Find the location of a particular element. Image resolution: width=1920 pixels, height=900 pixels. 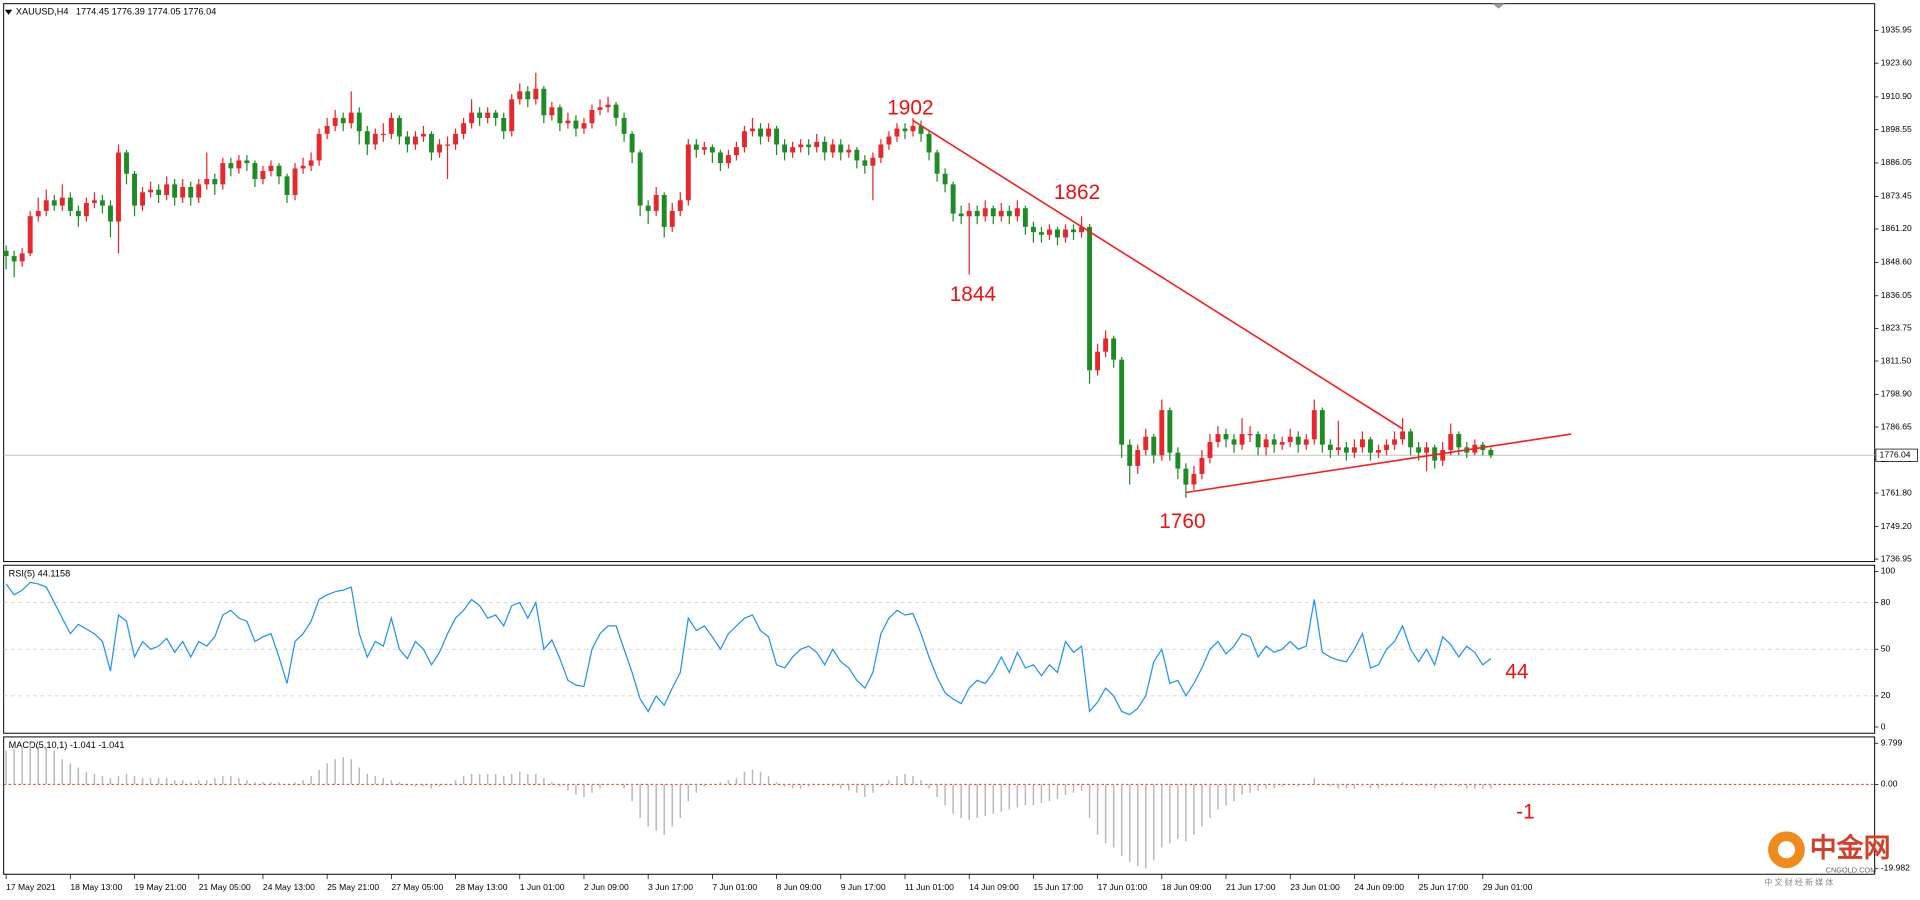

symbol-title: XAUUSD,H4 is located at coordinates (42, 12).